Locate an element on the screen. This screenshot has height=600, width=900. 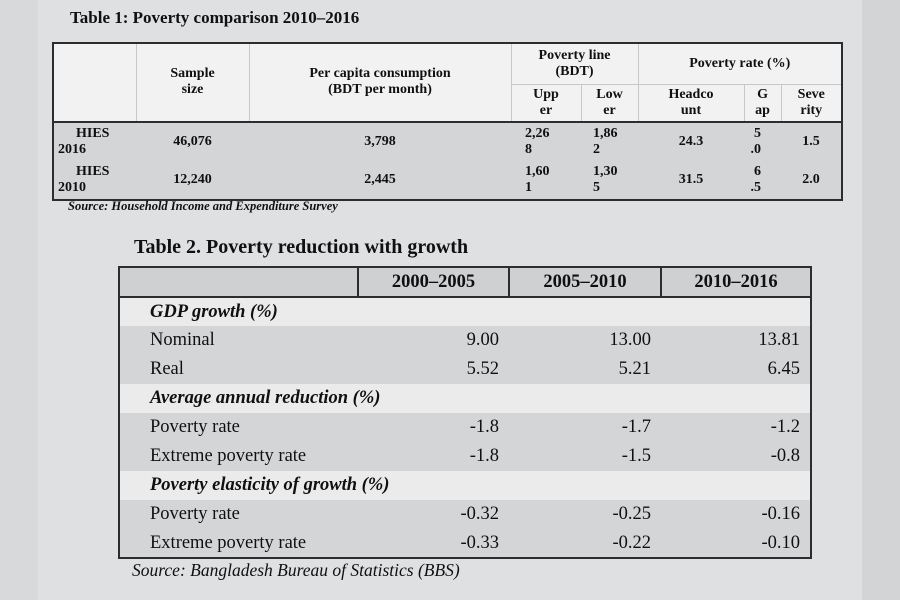
table1-group-poverty-line: Poverty line (BDT) is located at coordinates (574, 63).